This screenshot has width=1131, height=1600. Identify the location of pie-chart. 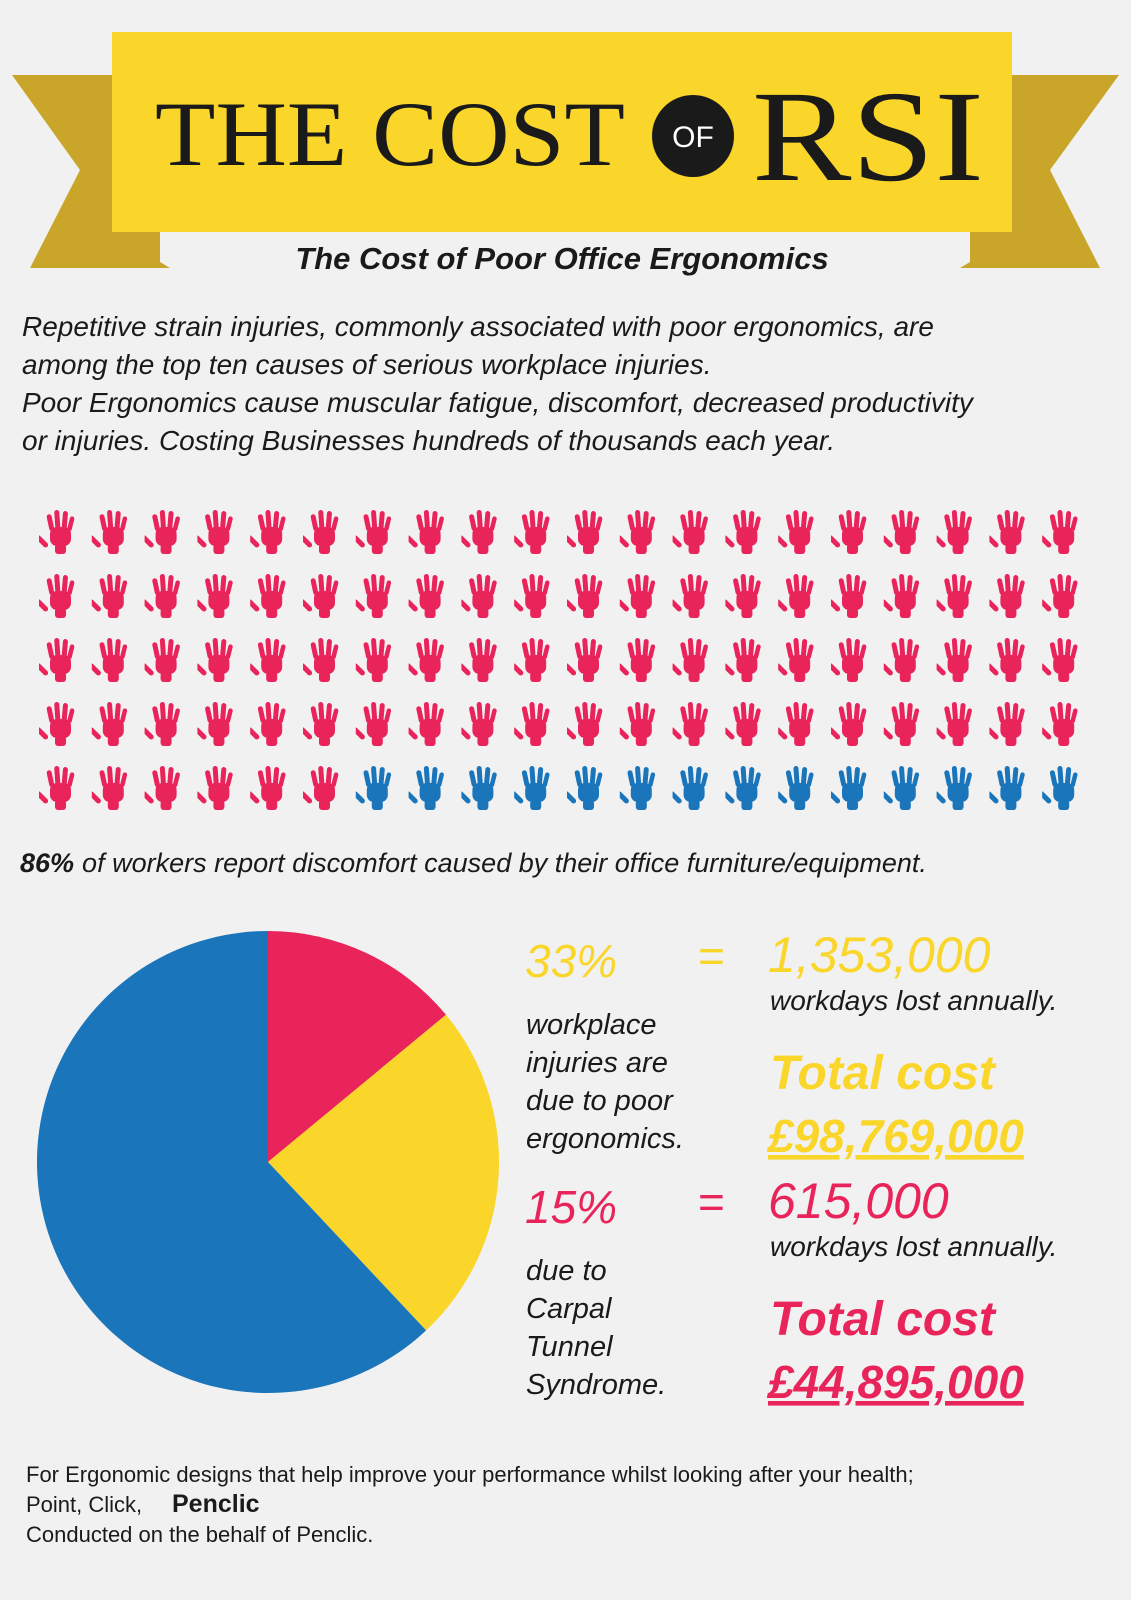
(267, 1162).